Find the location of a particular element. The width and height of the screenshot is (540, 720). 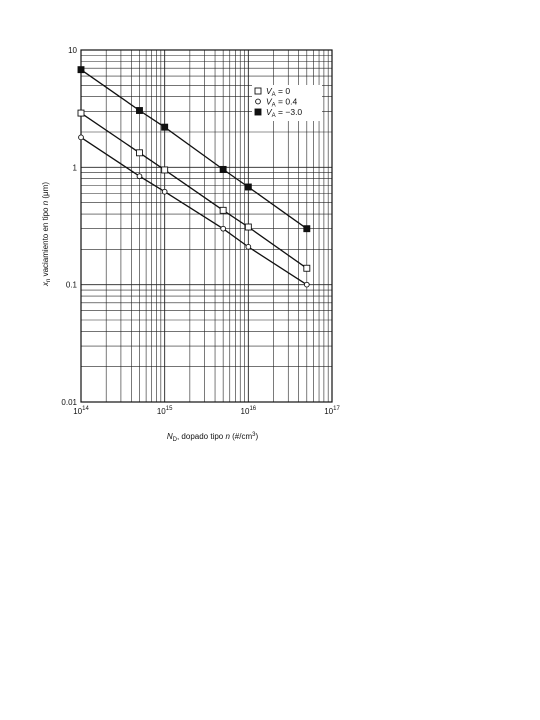

legend-entry: VA = 0 is located at coordinates (278, 92).